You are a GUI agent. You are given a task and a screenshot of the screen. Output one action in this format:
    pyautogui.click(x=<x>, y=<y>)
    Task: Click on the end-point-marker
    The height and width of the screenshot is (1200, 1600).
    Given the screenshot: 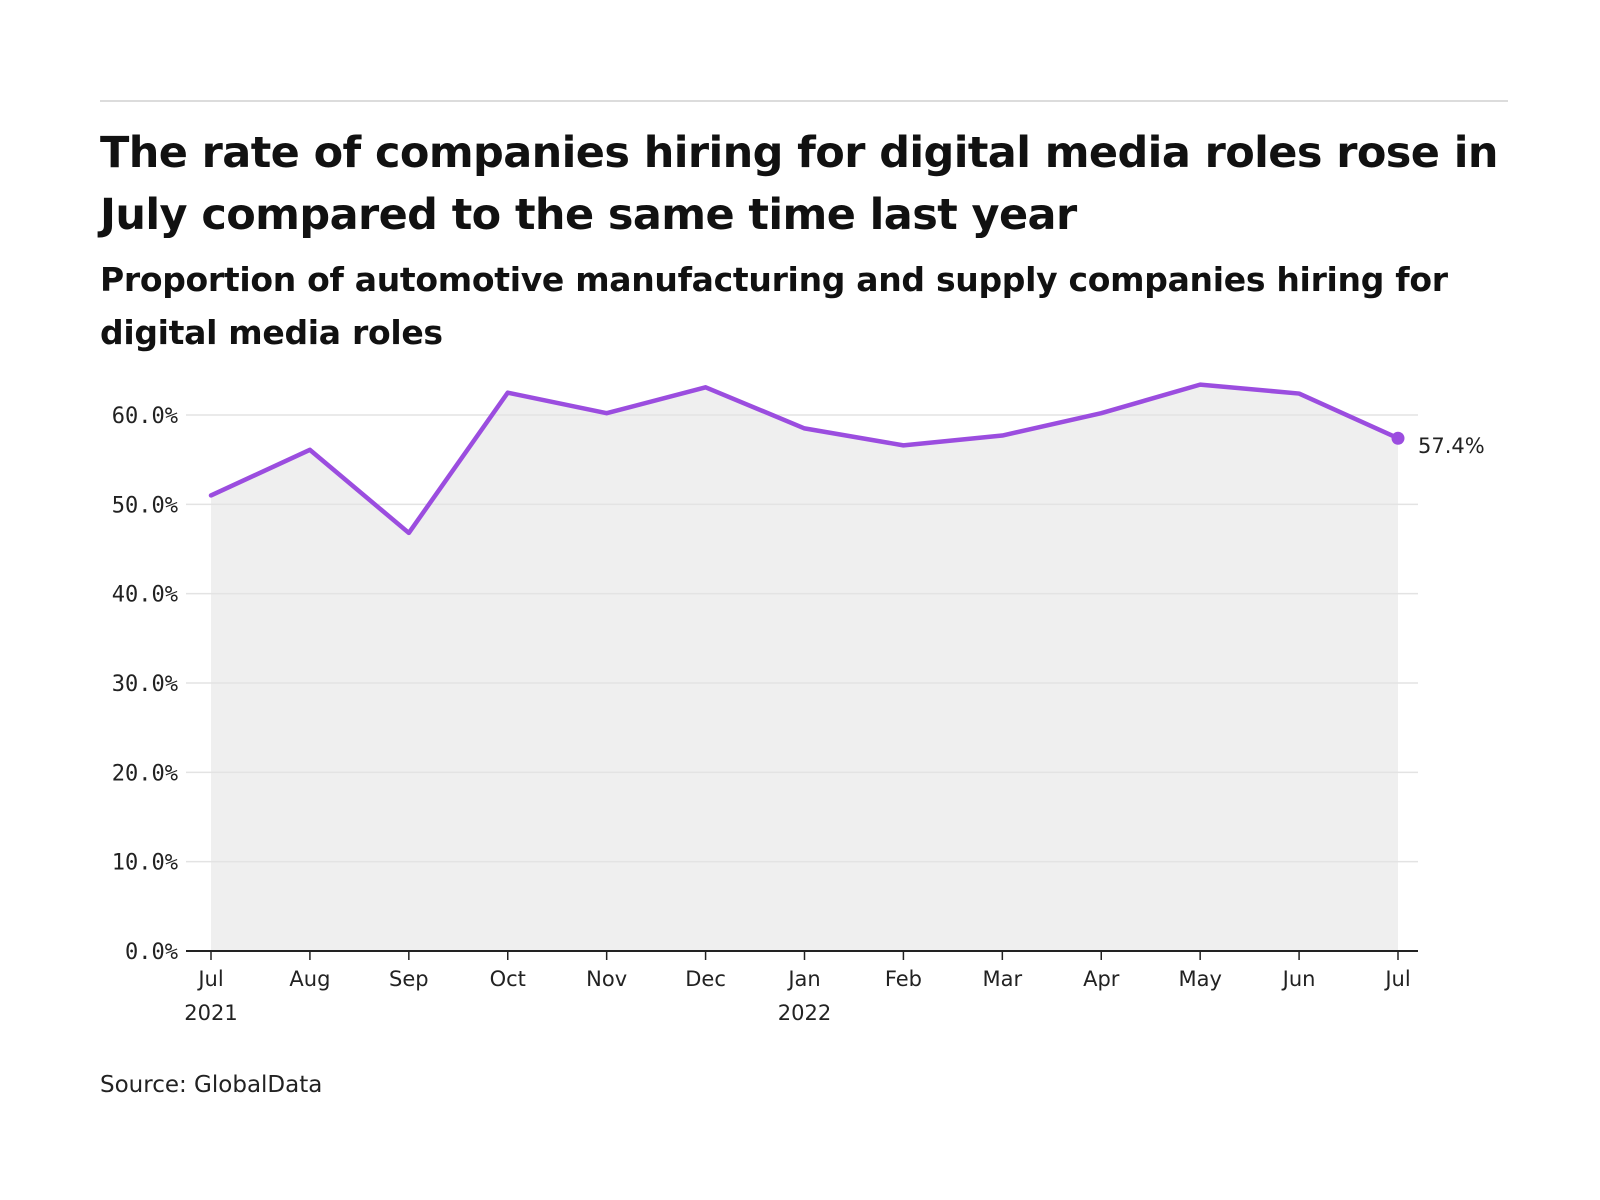 What is the action you would take?
    pyautogui.click(x=1398, y=438)
    